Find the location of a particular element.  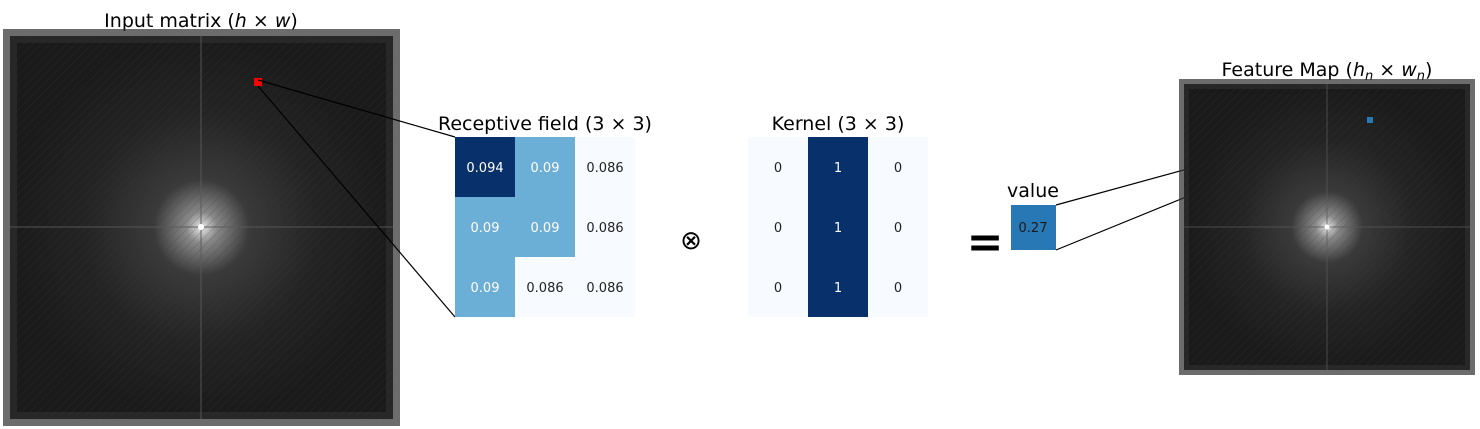

value-text: 0.27 is located at coordinates (1033, 228).